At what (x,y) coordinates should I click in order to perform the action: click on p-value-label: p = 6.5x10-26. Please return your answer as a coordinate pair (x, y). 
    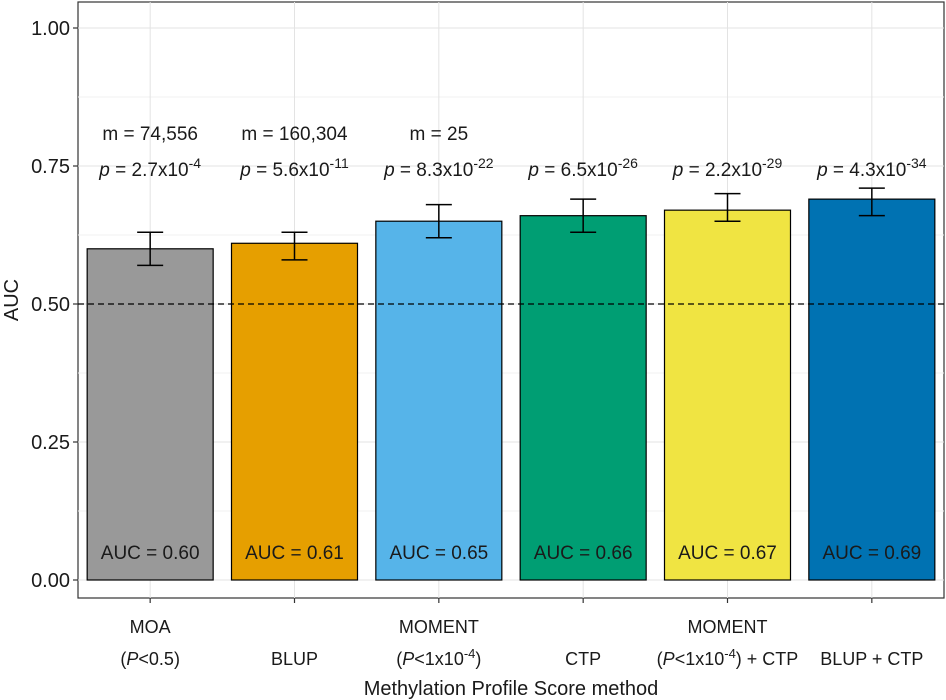
    Looking at the image, I should click on (582, 168).